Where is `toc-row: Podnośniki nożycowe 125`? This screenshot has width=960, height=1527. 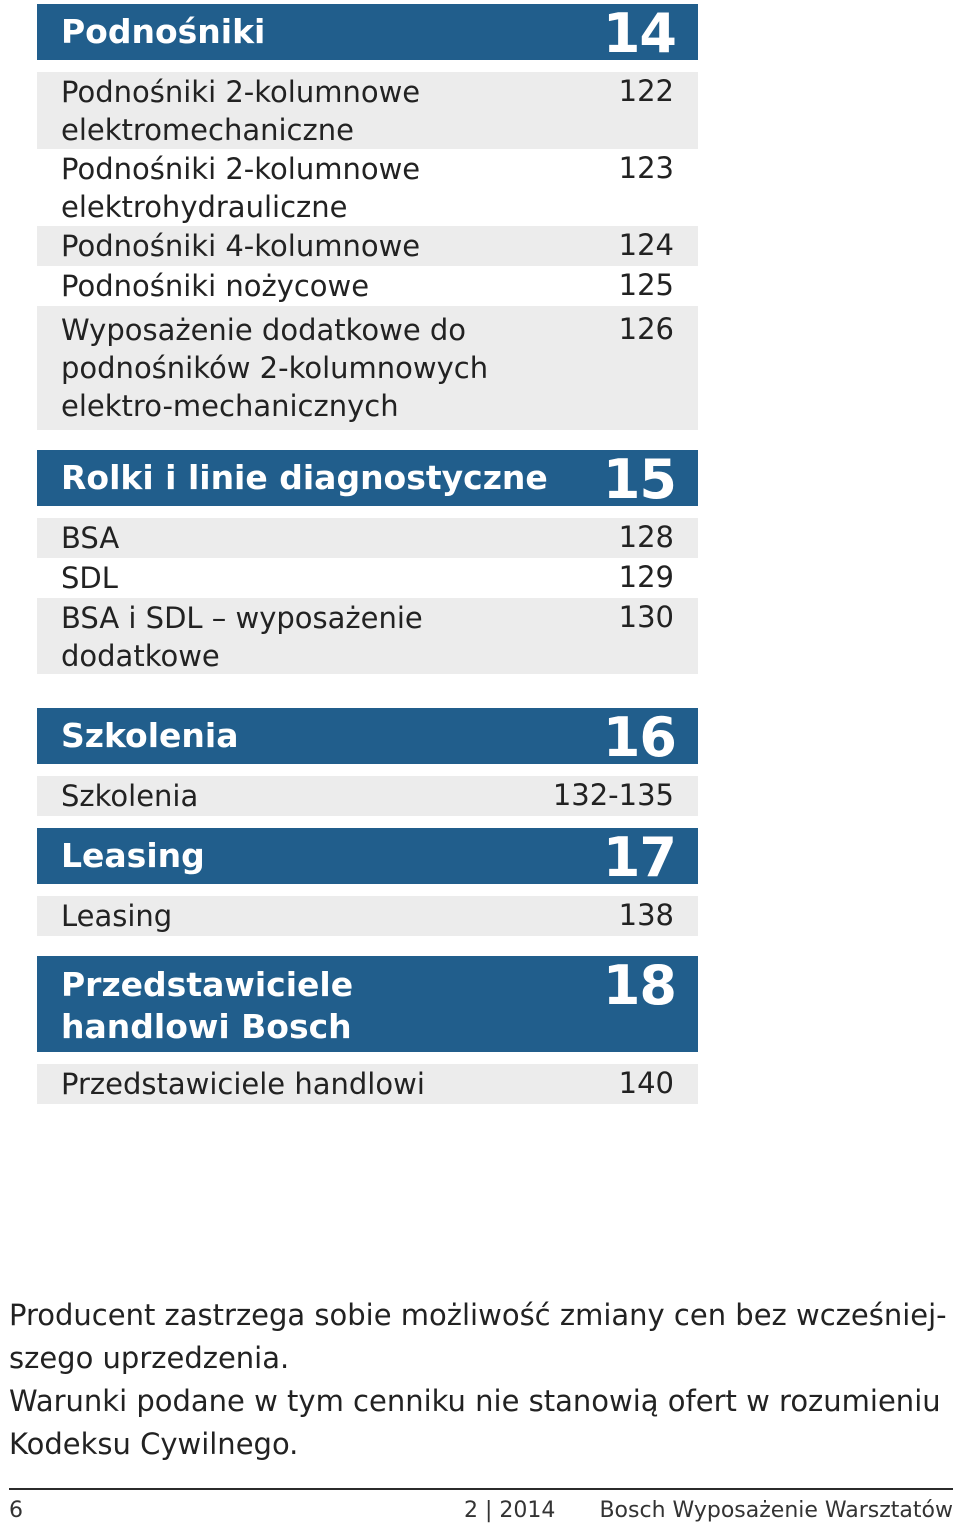
toc-row: Podnośniki nożycowe 125 is located at coordinates (367, 286).